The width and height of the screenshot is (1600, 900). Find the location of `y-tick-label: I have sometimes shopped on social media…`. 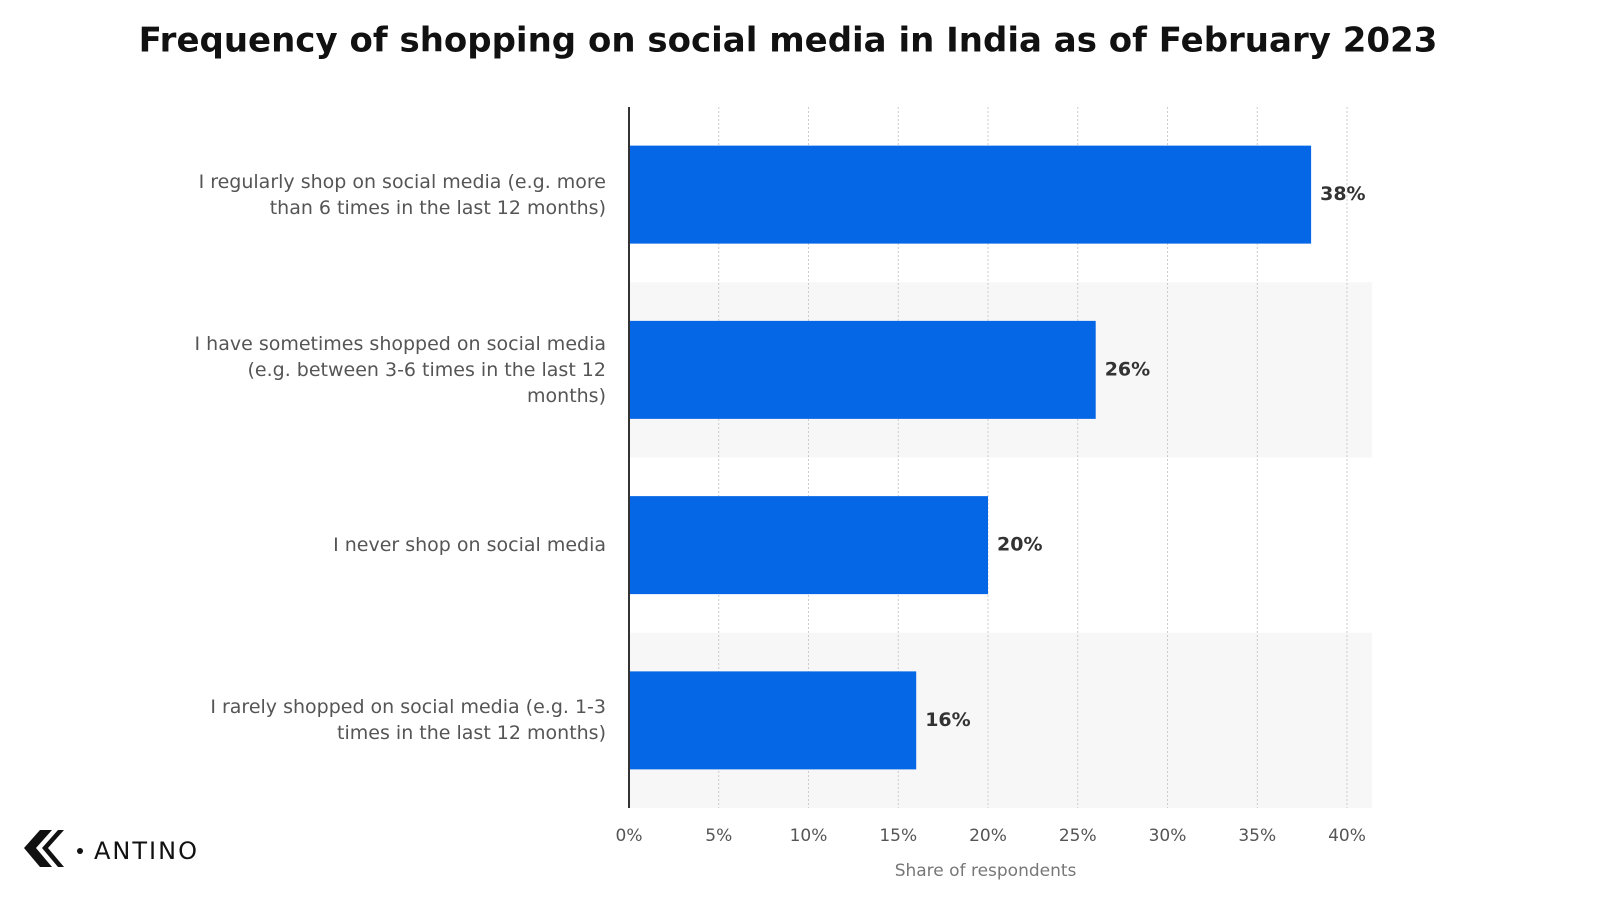

y-tick-label: I have sometimes shopped on social media… is located at coordinates (400, 369).